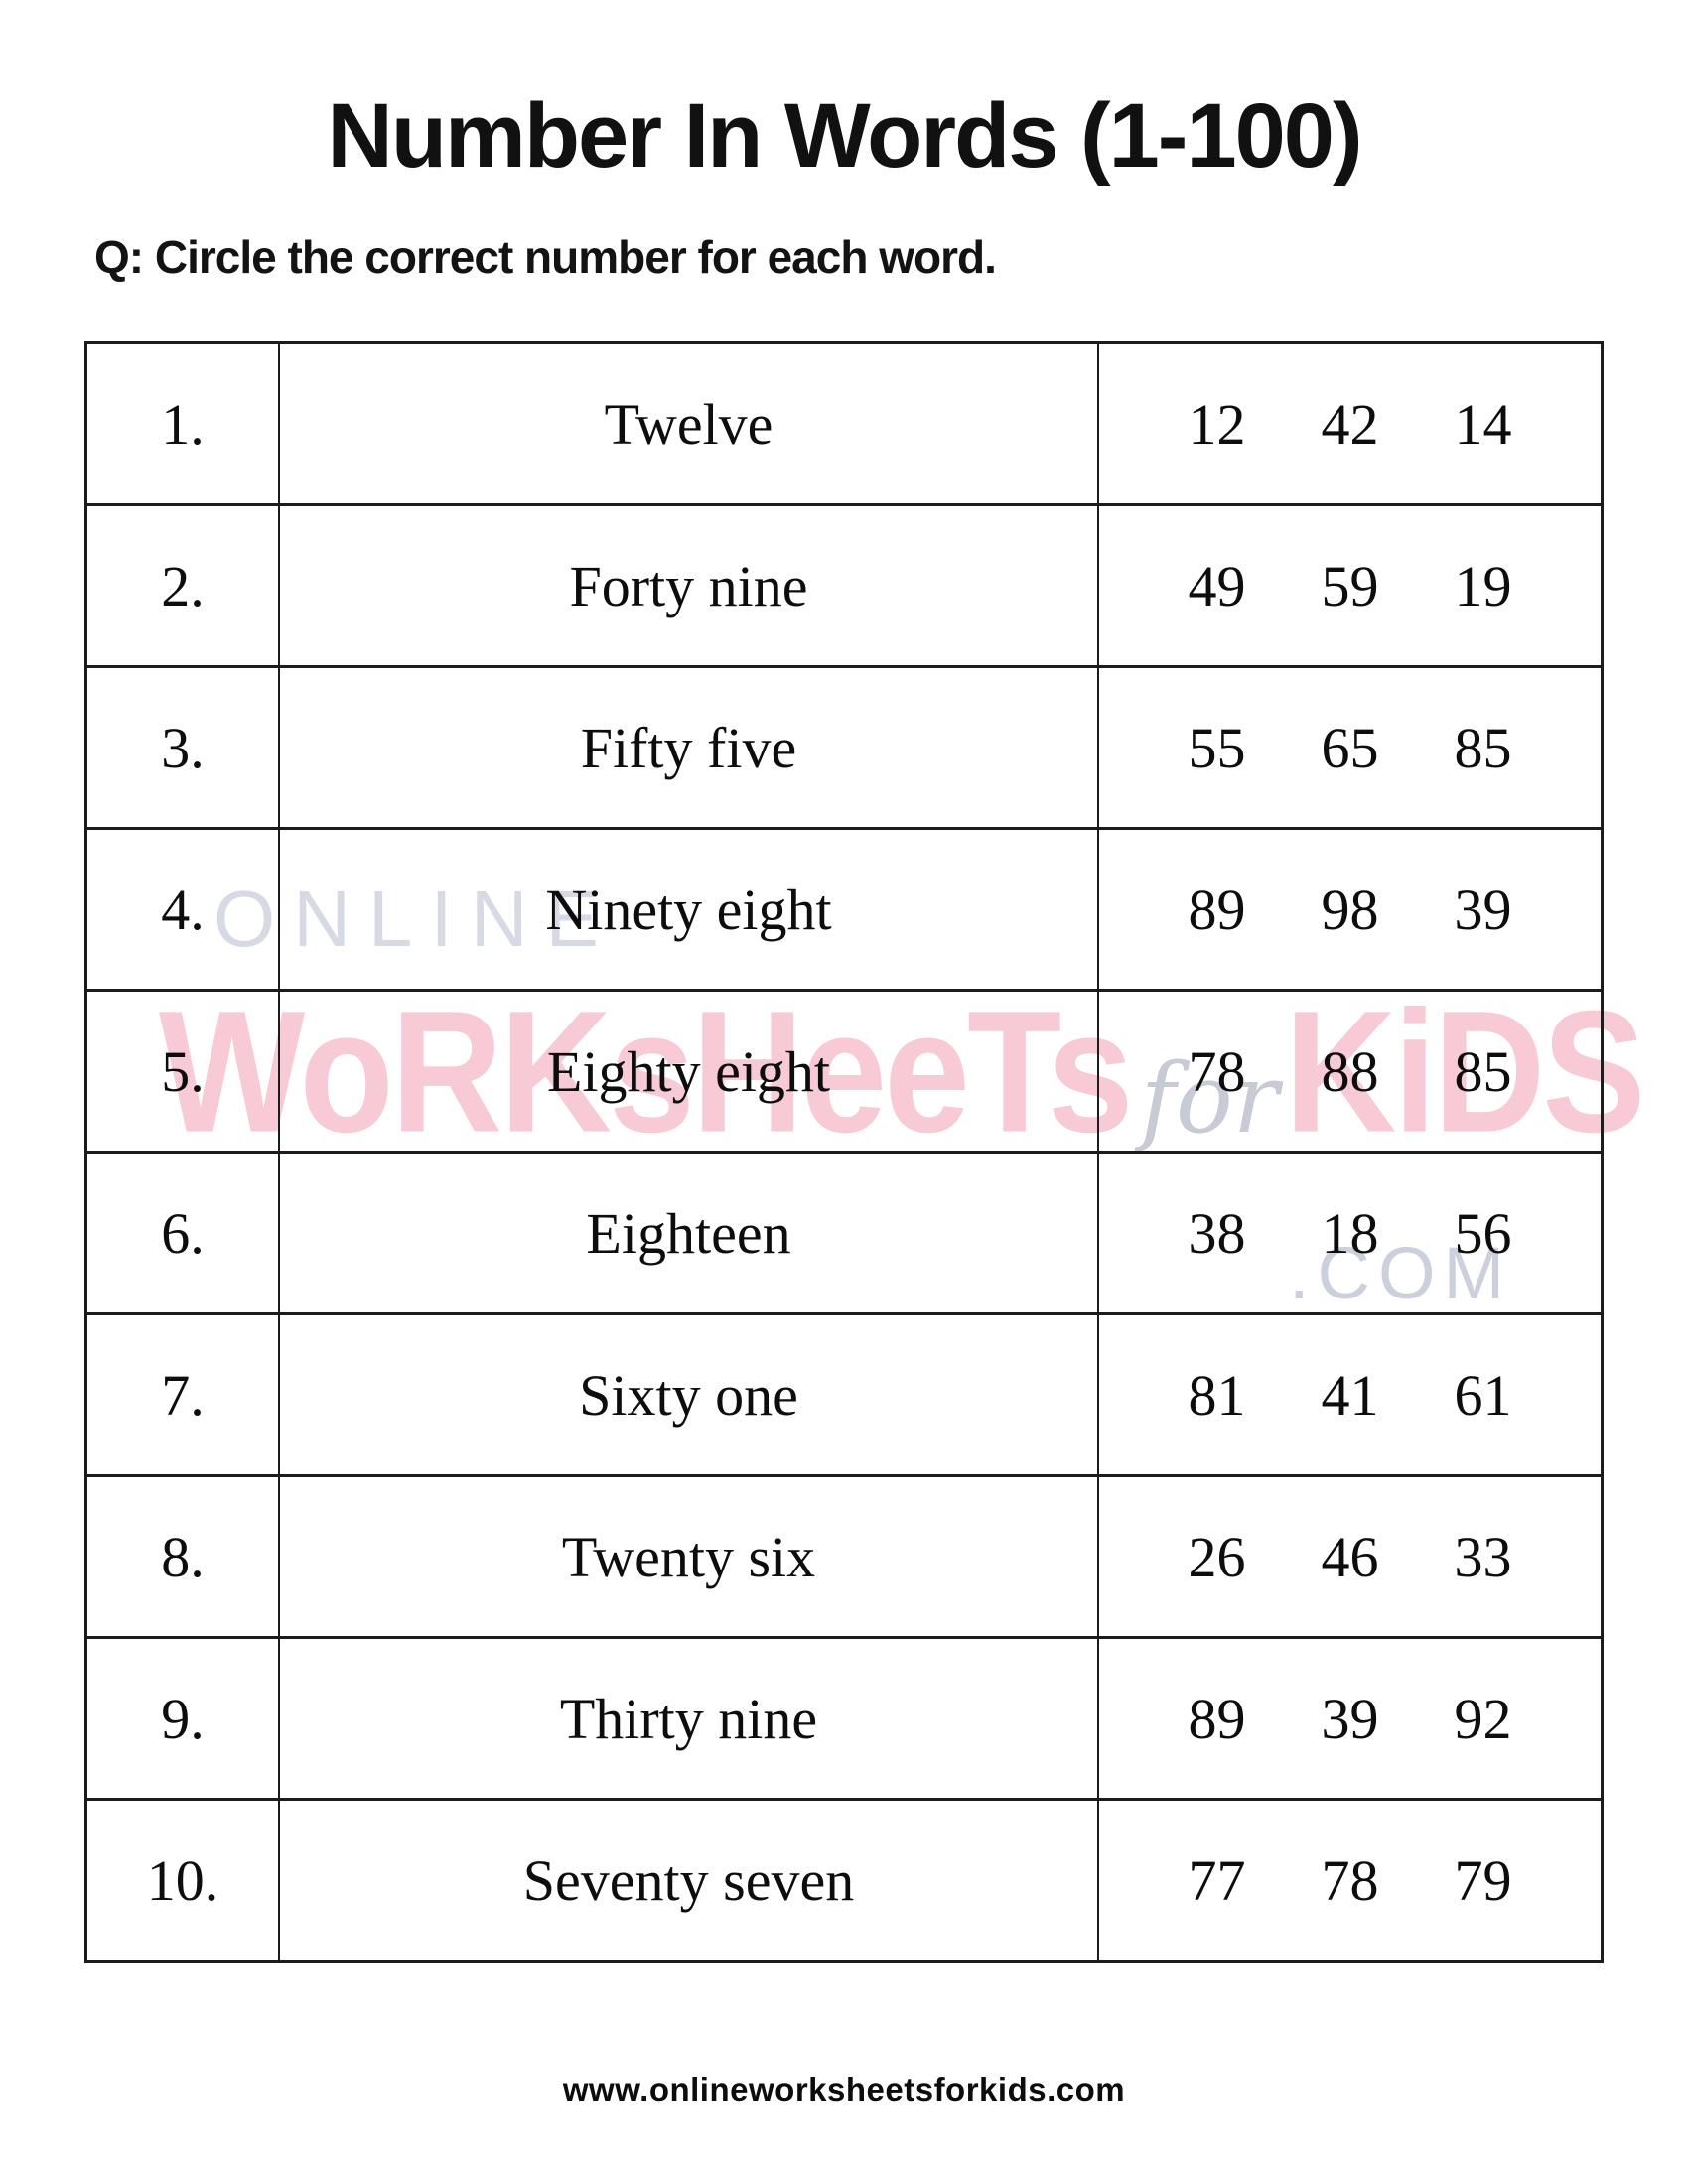 The width and height of the screenshot is (1688, 2184). I want to click on watermark-brand: WoRKsHeeTs for KiDS, so click(902, 1074).